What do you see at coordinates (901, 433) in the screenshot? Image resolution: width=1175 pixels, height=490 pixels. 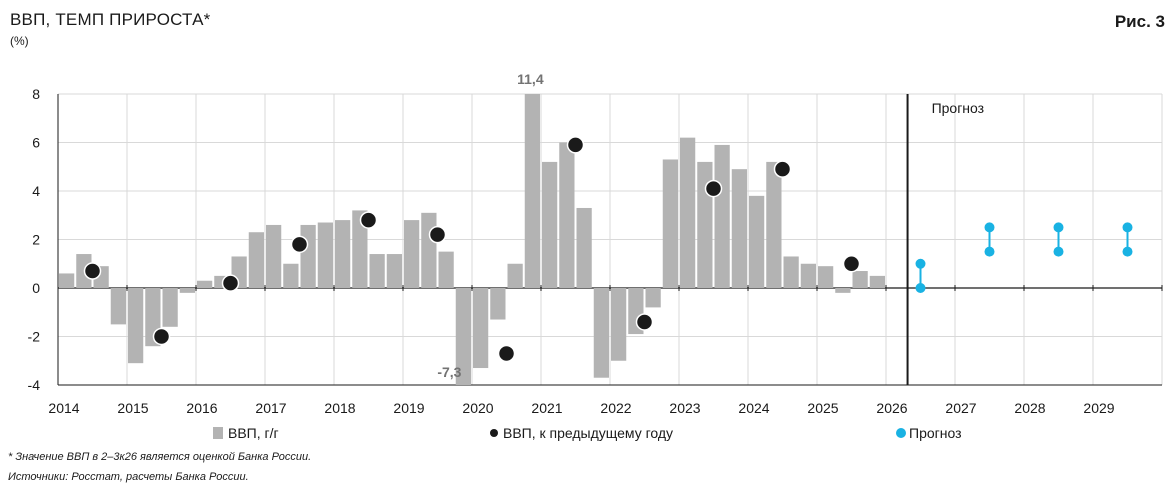 I see `legend-forecast-swatch` at bounding box center [901, 433].